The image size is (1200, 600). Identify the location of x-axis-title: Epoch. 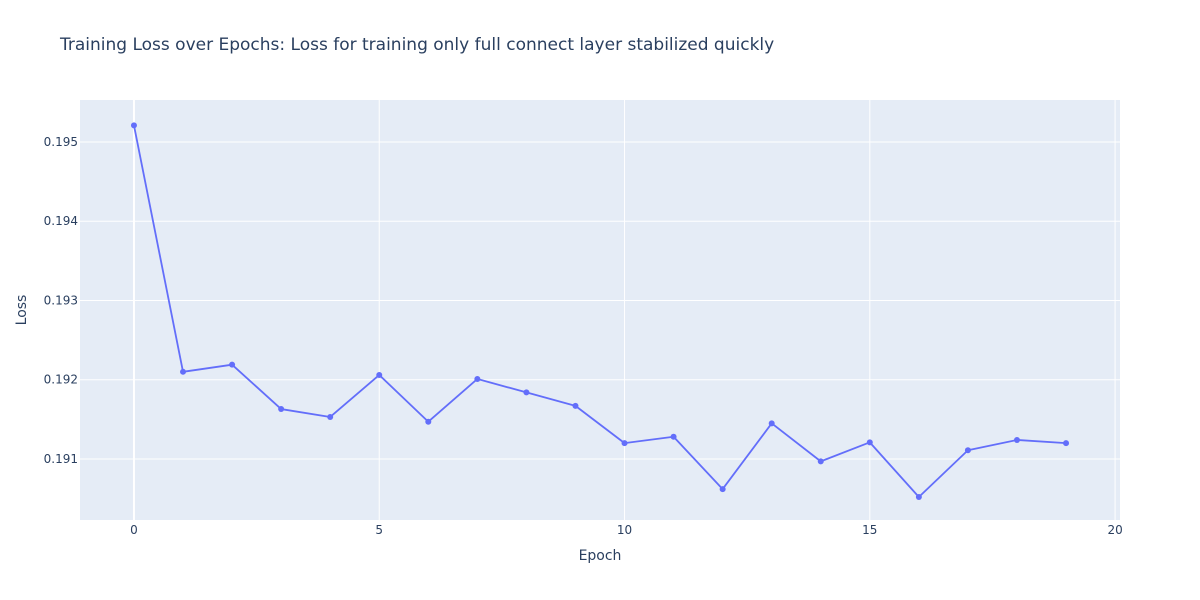
(600, 556).